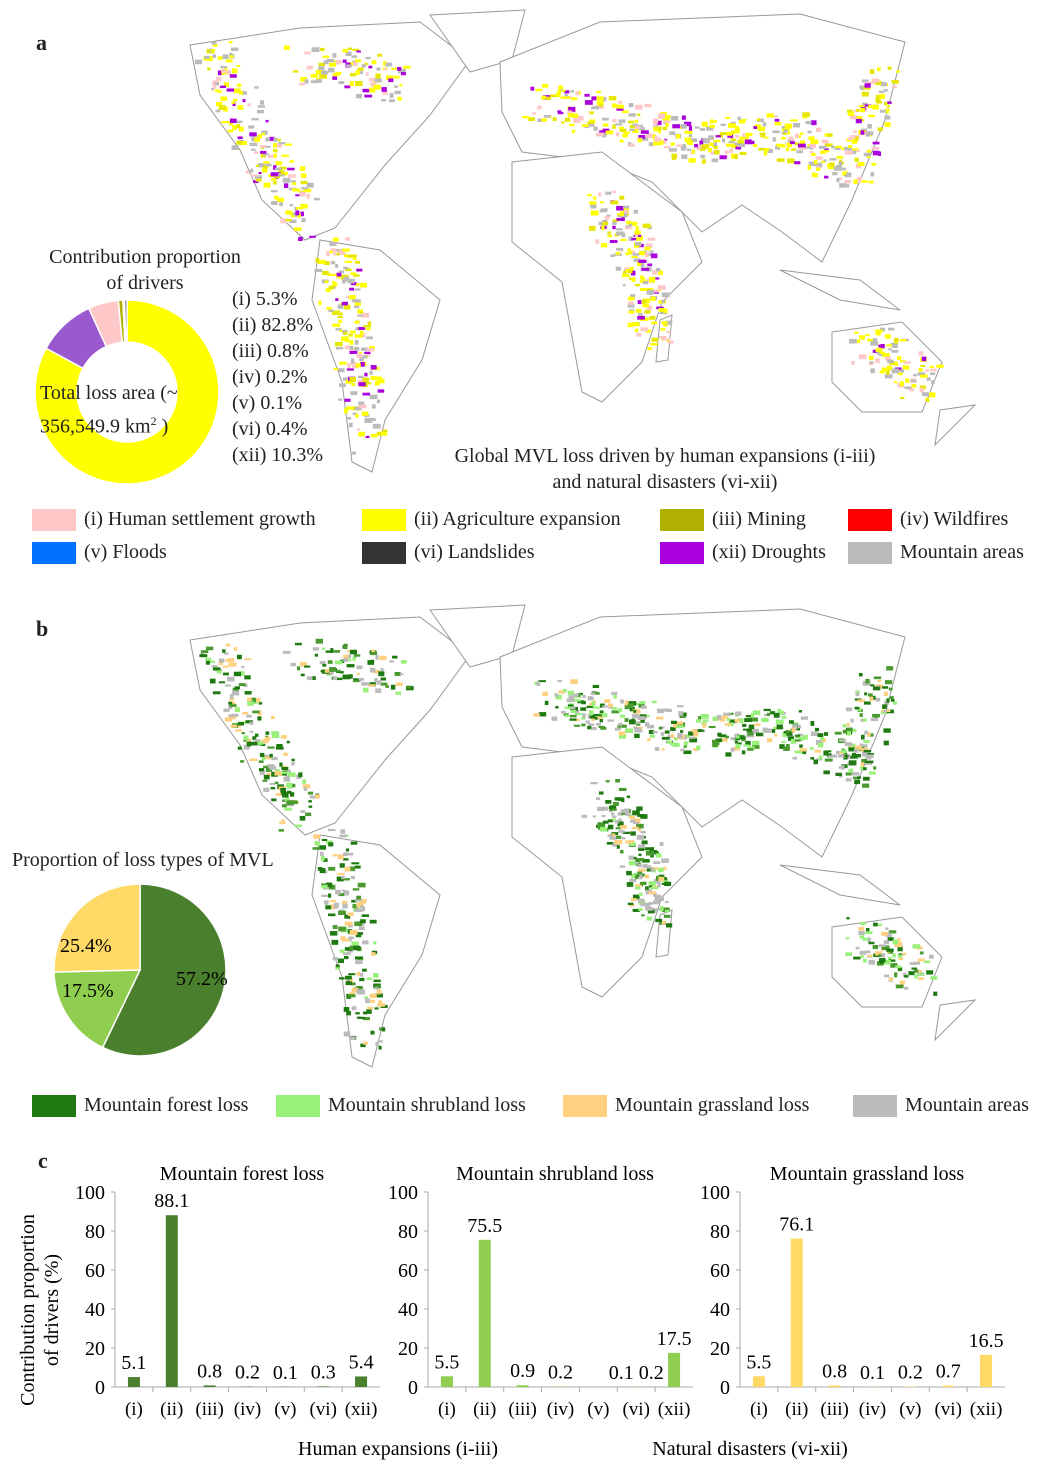 The height and width of the screenshot is (1472, 1063). What do you see at coordinates (733, 519) in the screenshot?
I see `legend-item: (iii) Mining` at bounding box center [733, 519].